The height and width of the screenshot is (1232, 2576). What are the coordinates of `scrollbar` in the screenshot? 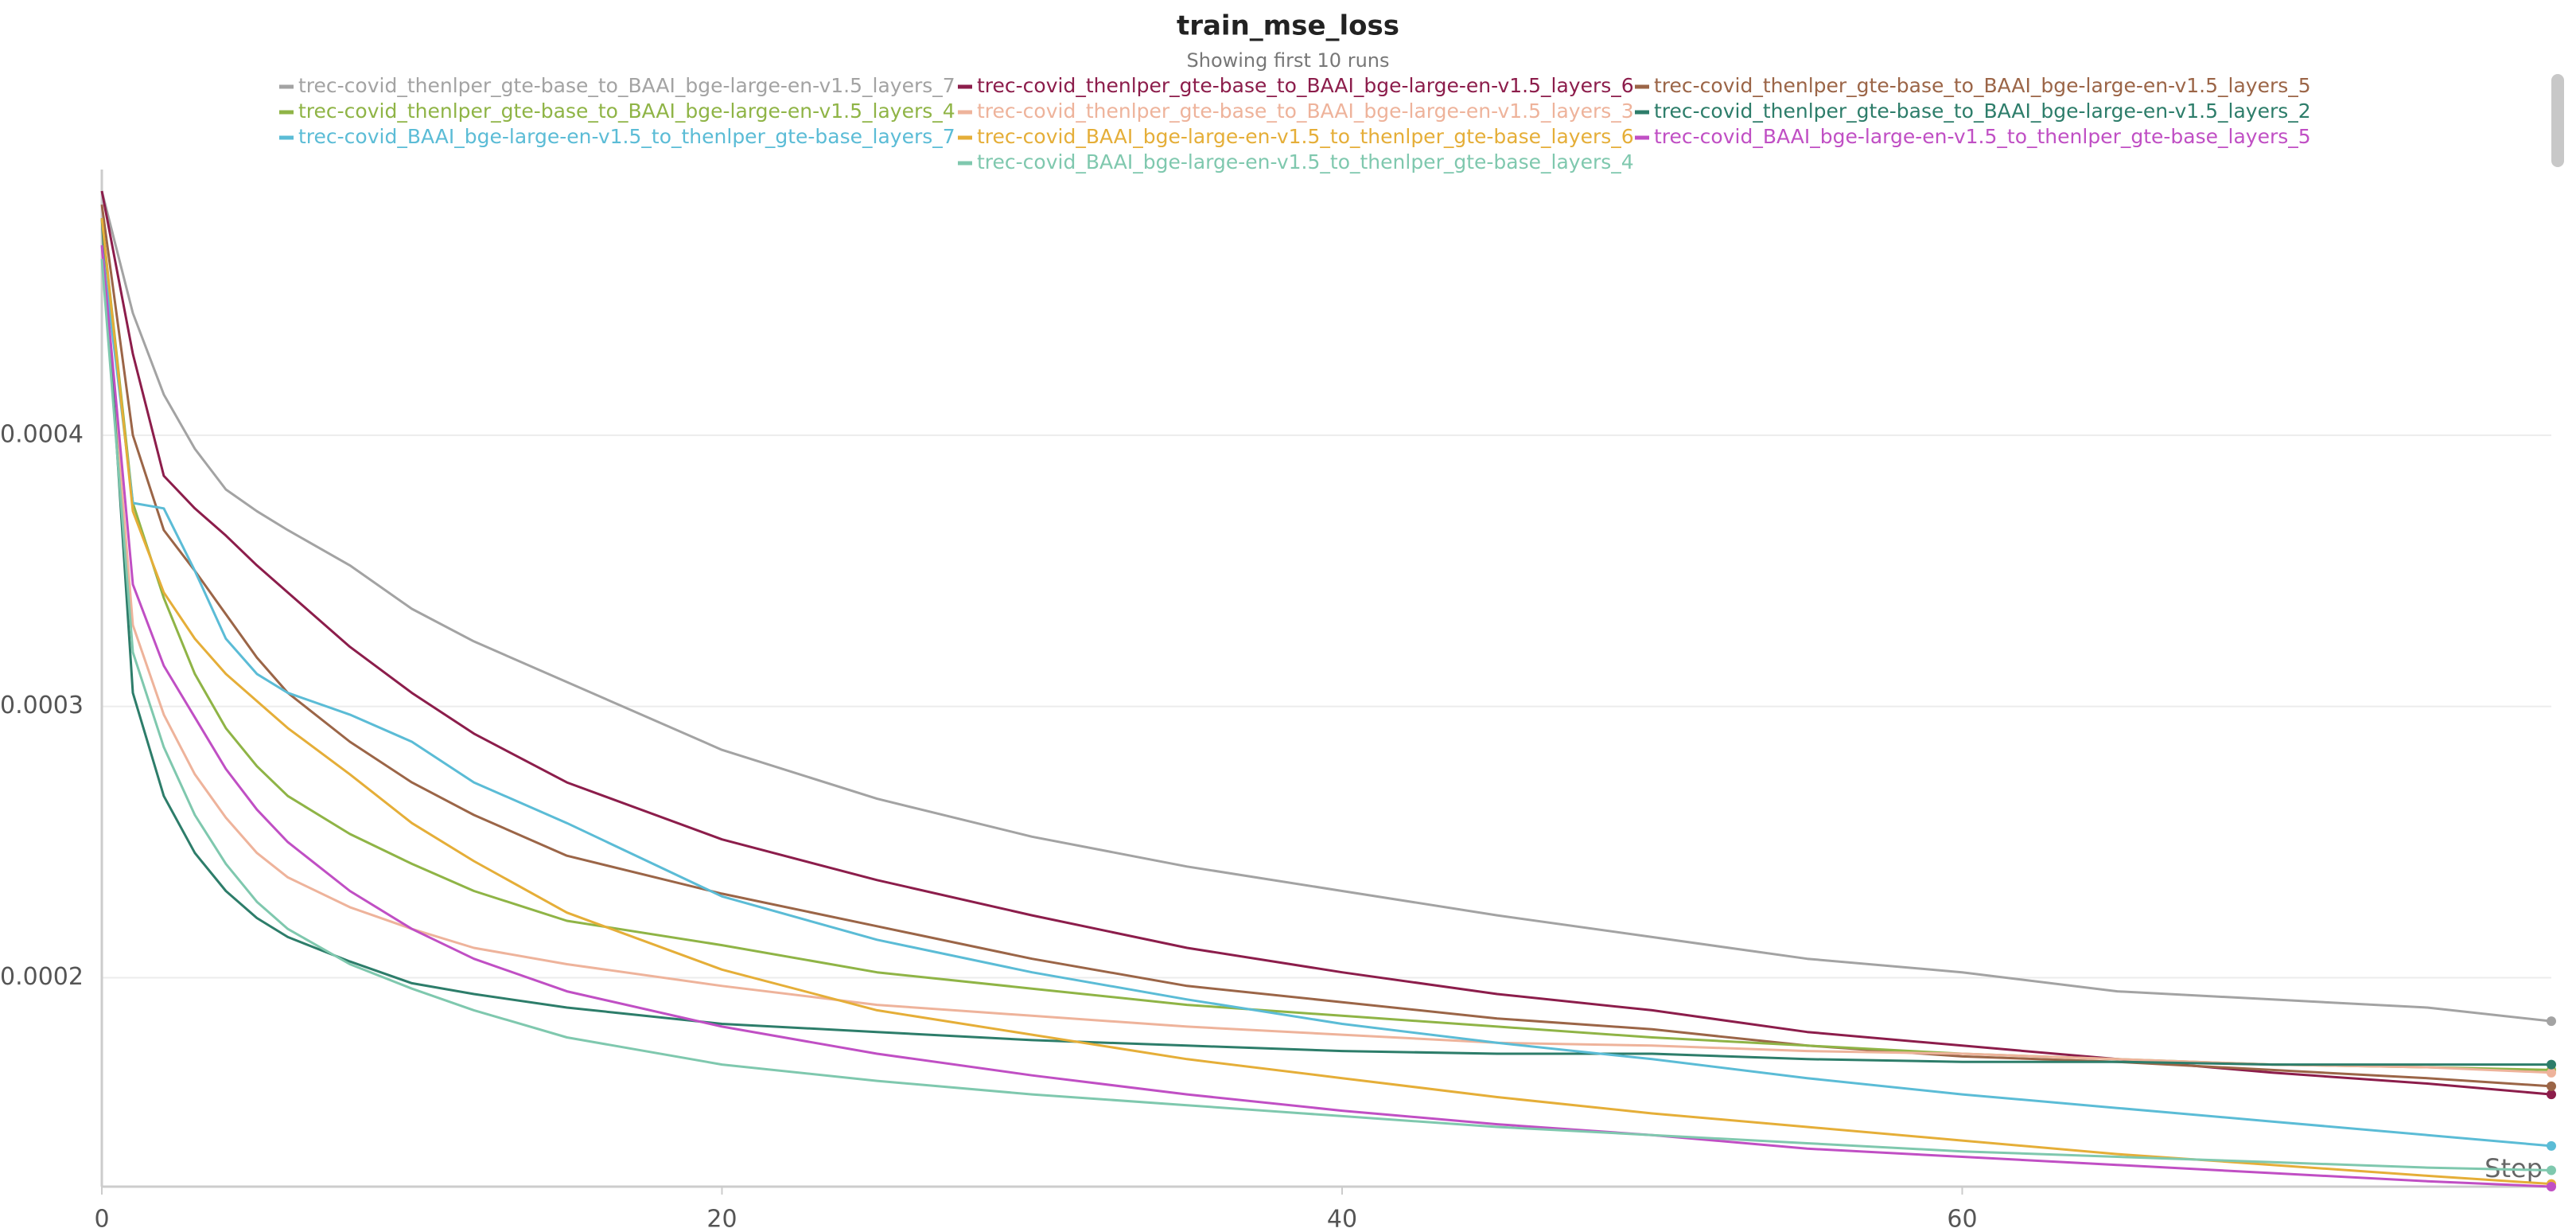 It's located at (2558, 120).